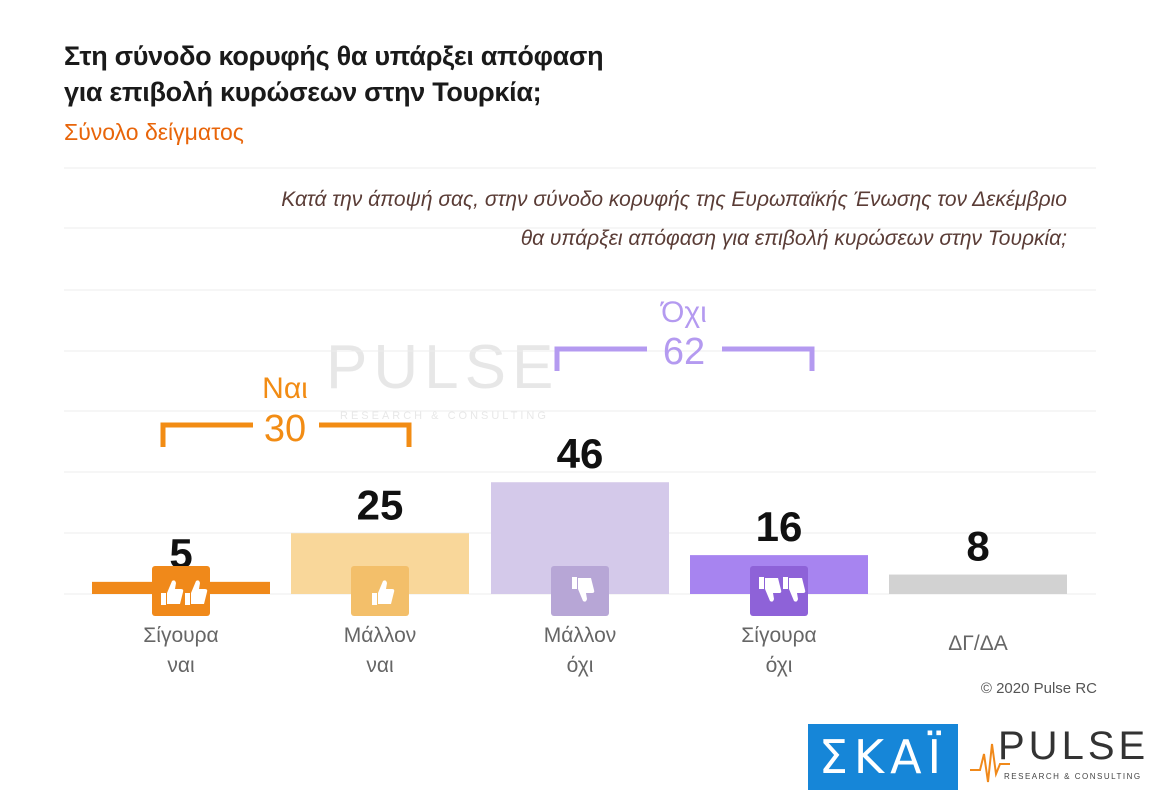 The image size is (1155, 800). I want to click on bracket-ochi-right, so click(768, 358).